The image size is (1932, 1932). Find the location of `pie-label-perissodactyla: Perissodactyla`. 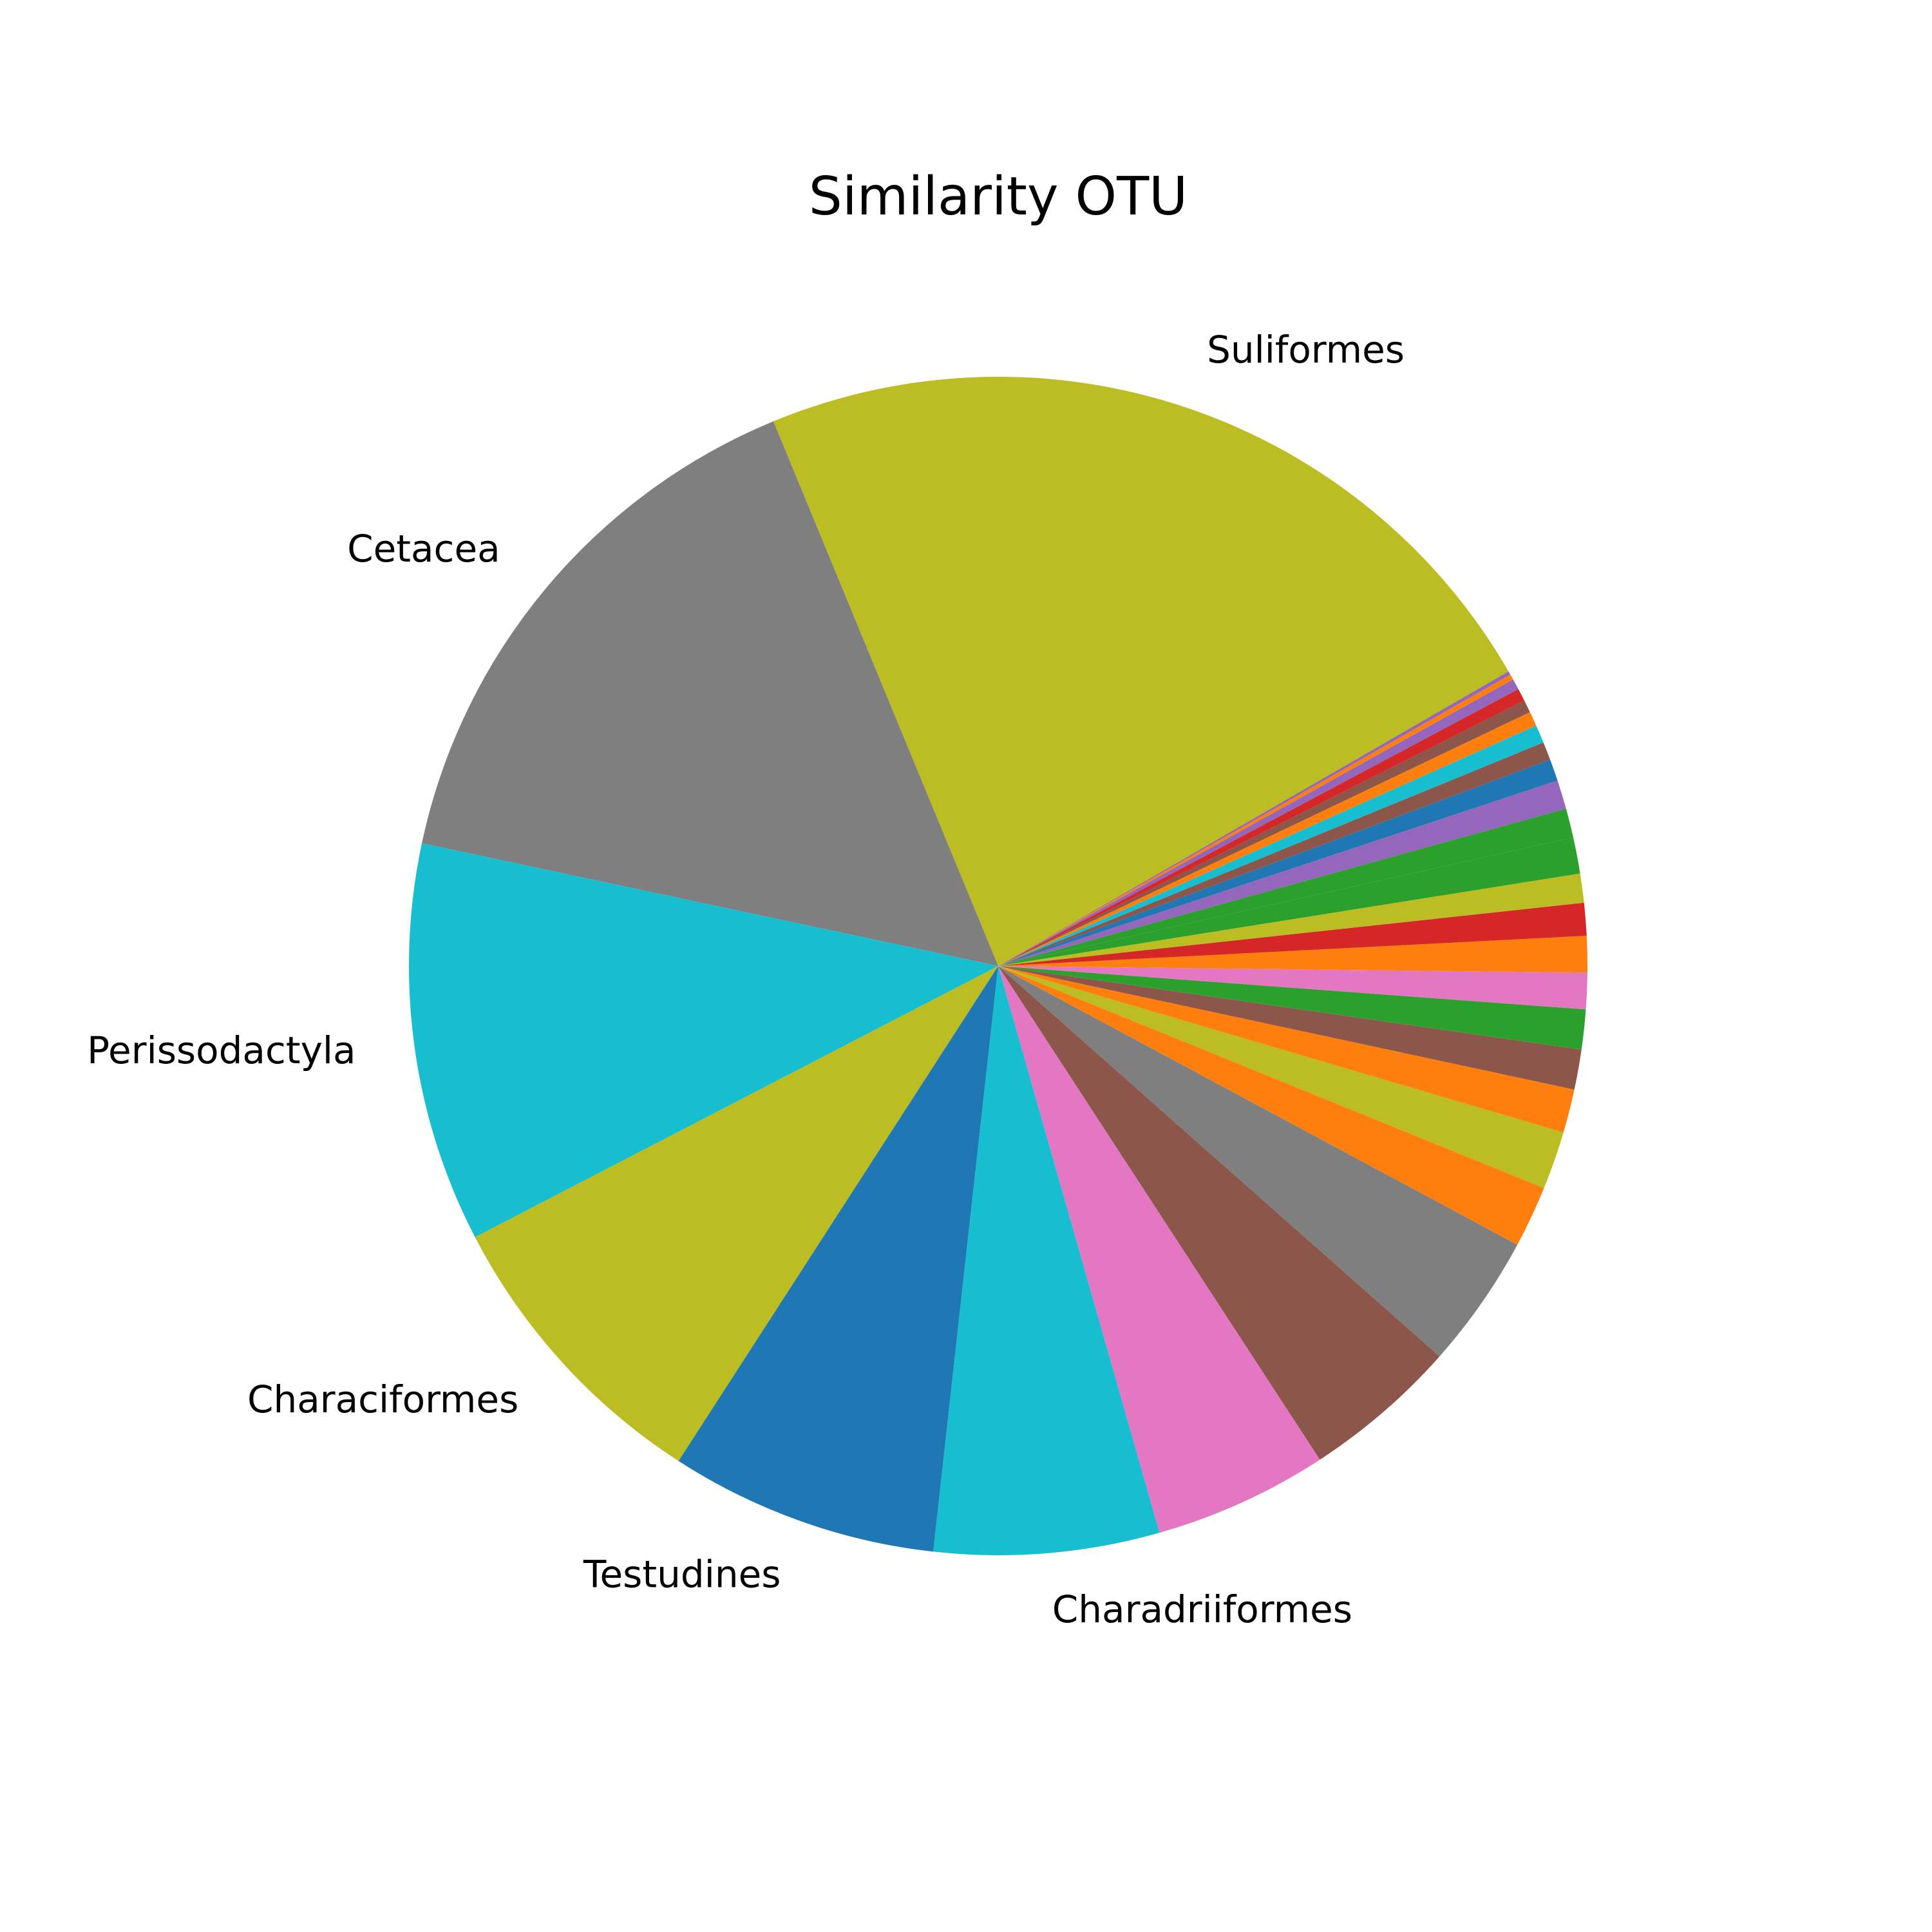

pie-label-perissodactyla: Perissodactyla is located at coordinates (221, 1050).